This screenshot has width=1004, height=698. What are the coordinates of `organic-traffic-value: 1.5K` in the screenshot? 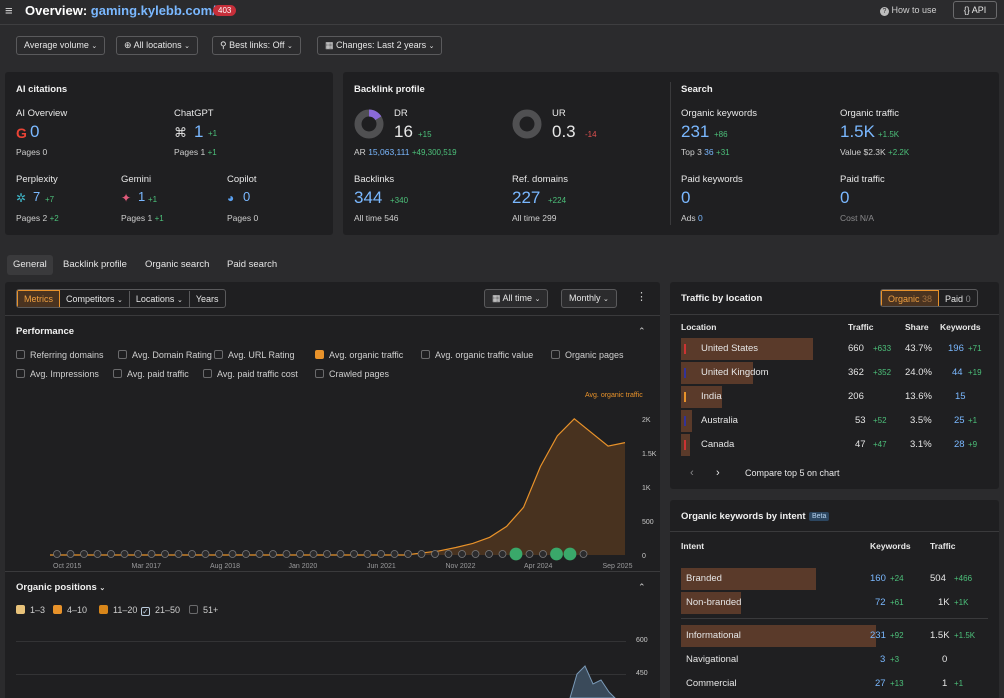 It's located at (857, 131).